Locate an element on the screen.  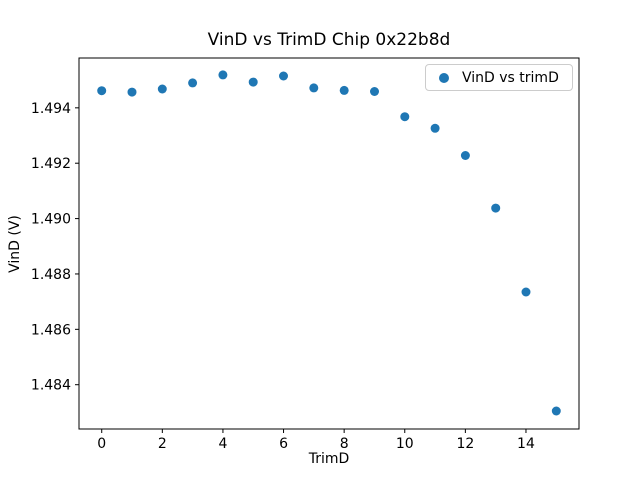
x-tick-label: 14 is located at coordinates (526, 444).